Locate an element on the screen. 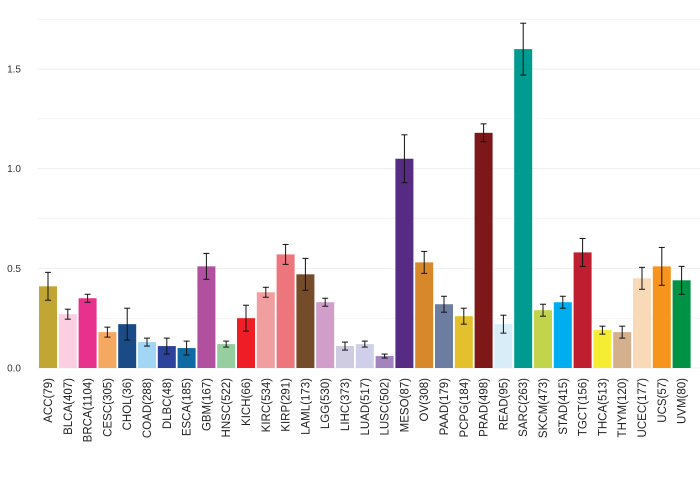 The height and width of the screenshot is (485, 700). x-tick-label: ACC(79) is located at coordinates (49, 400).